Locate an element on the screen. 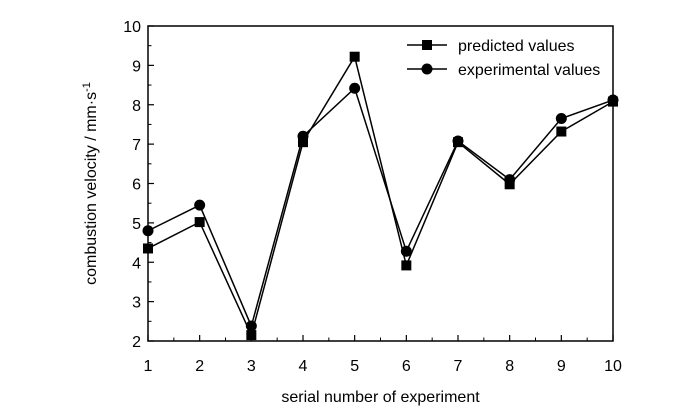 The image size is (700, 415). y-tick-label: 10 is located at coordinates (132, 27).